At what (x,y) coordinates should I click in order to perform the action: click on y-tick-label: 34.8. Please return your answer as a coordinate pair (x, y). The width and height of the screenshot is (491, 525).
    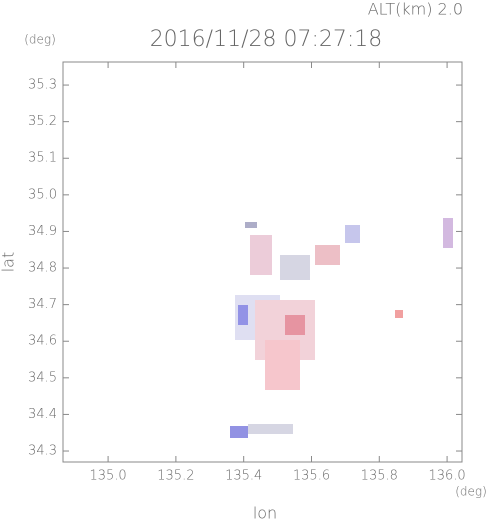
    Looking at the image, I should click on (42, 268).